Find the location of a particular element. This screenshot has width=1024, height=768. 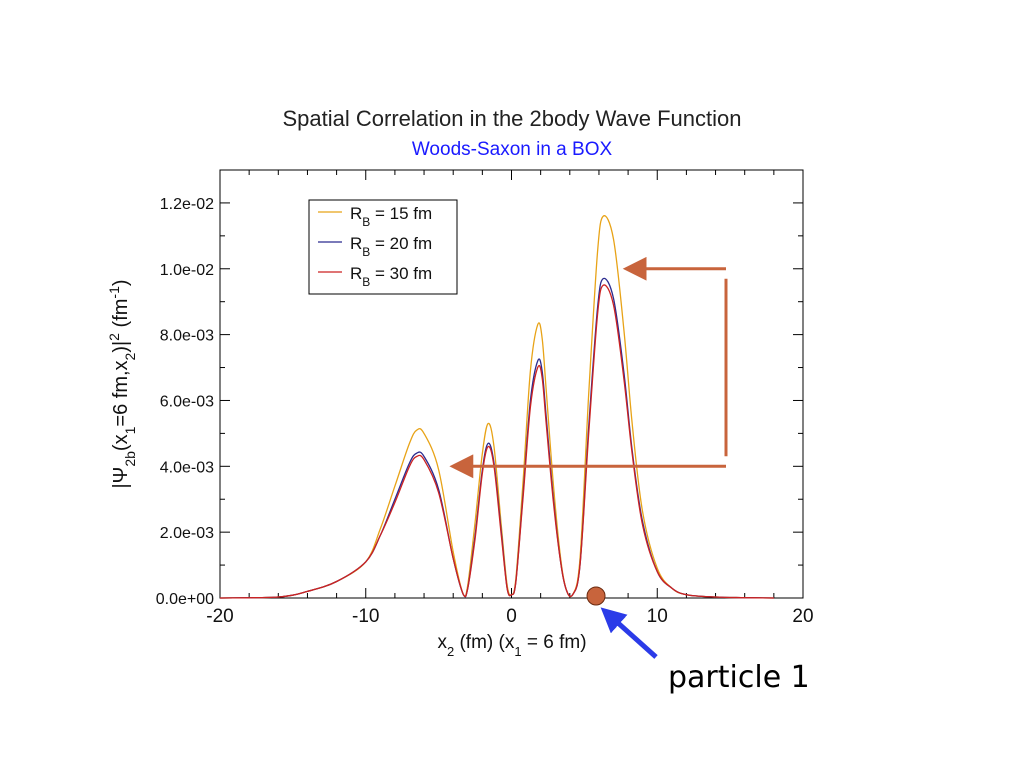

y-axis-label-mid2: =6 fm,x is located at coordinates (121, 393).